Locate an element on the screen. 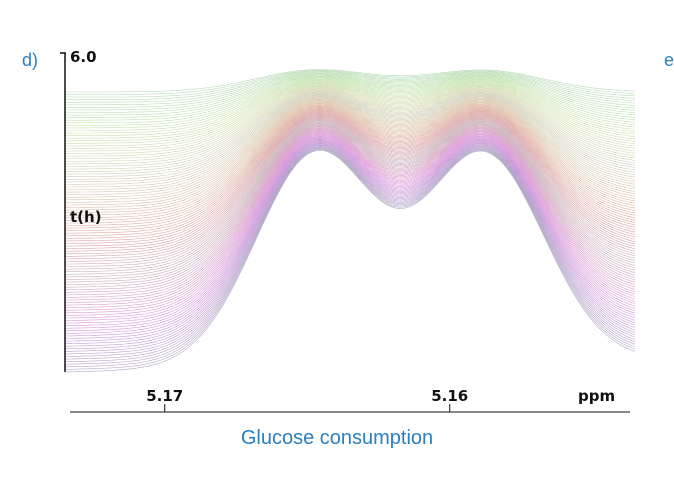 The height and width of the screenshot is (486, 674). x-tick-label: 5.17 is located at coordinates (164, 396).